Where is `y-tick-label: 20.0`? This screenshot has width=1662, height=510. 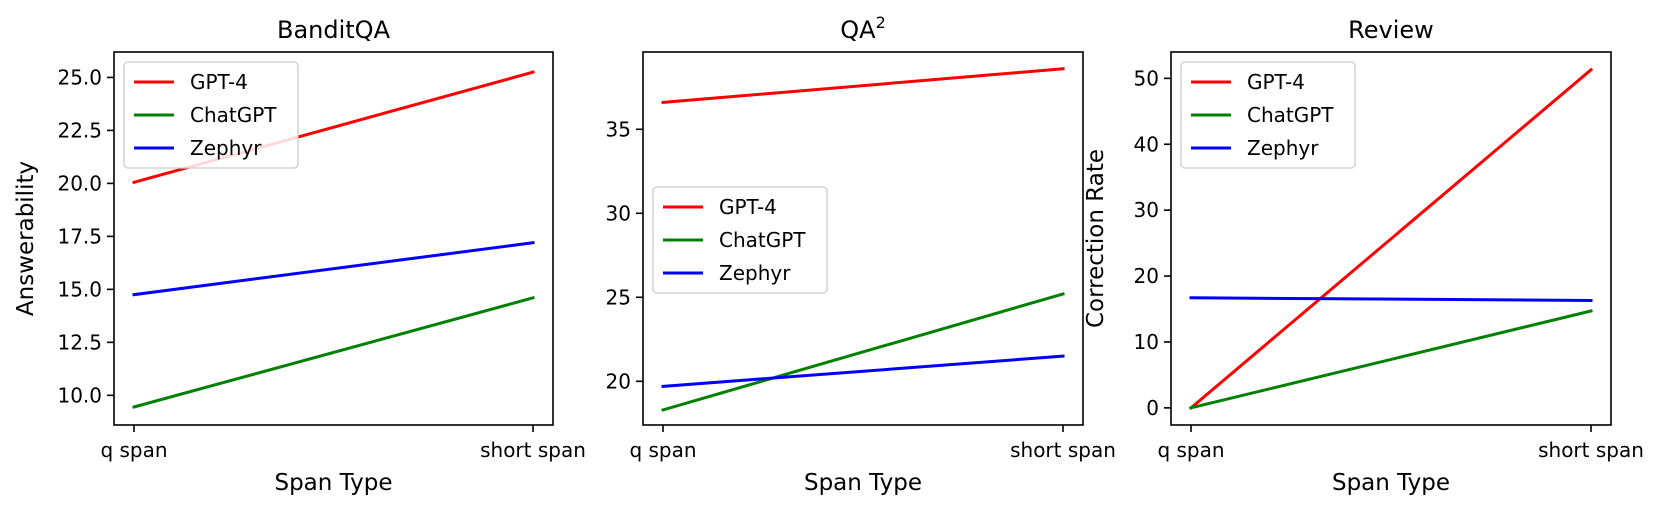
y-tick-label: 20.0 is located at coordinates (79, 183).